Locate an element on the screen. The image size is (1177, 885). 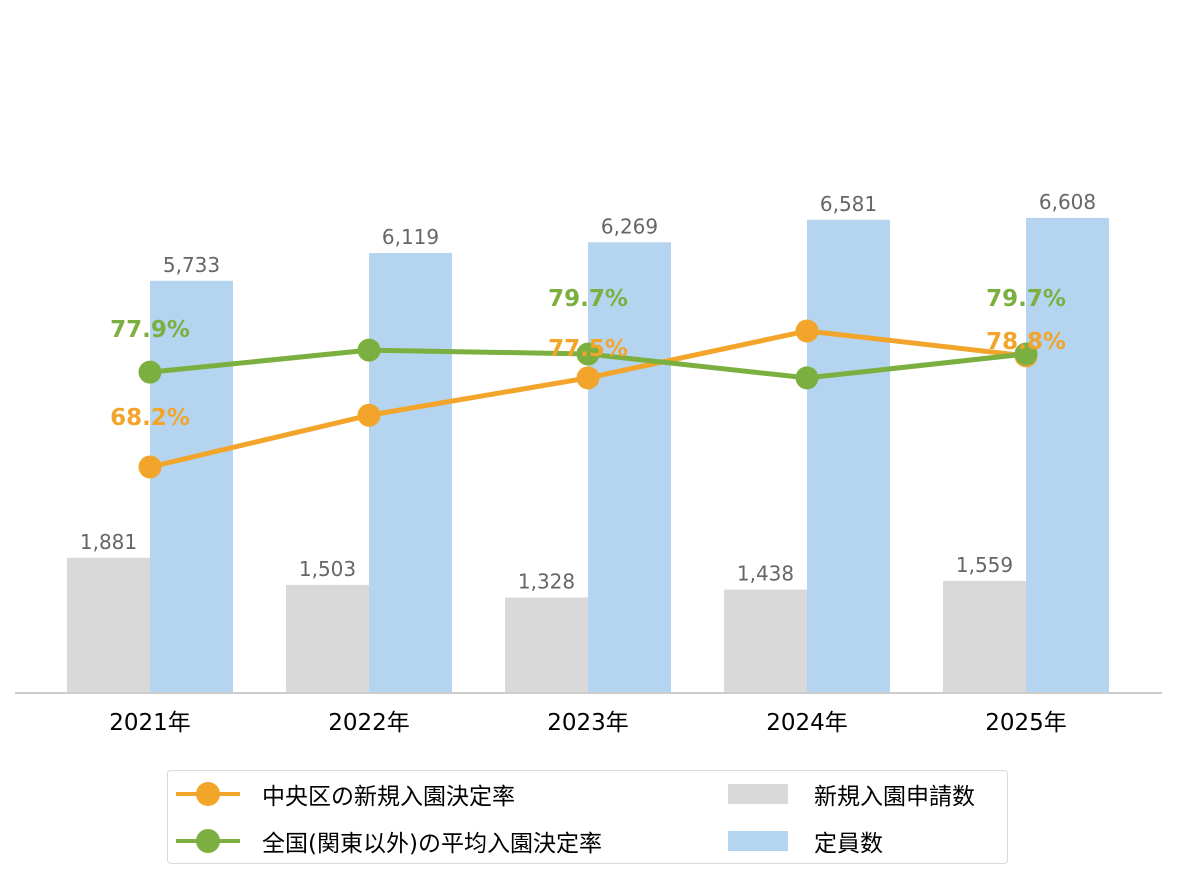
legend-item-national-rate: 全国(関東以外)の平均入園決定率 is located at coordinates (389, 841).